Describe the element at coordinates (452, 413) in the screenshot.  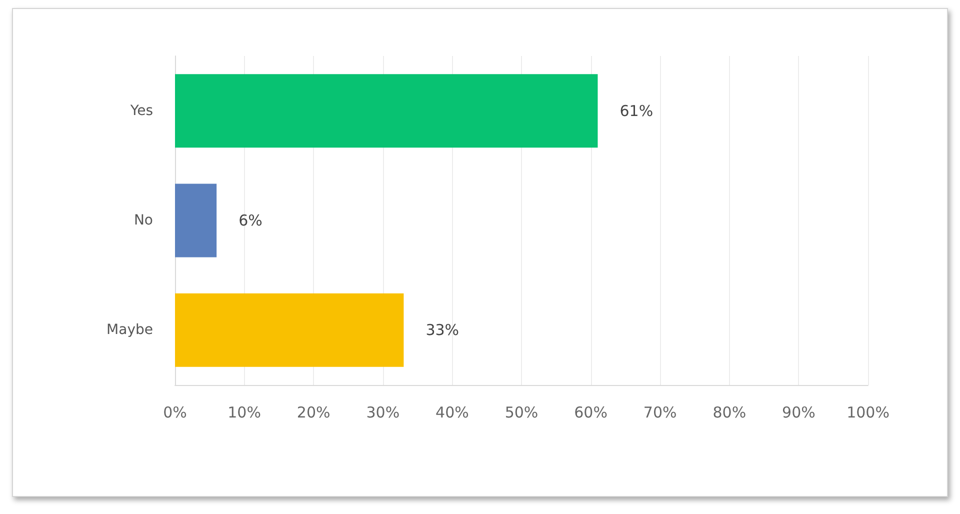
I see `x-tick-label: 40%` at that location.